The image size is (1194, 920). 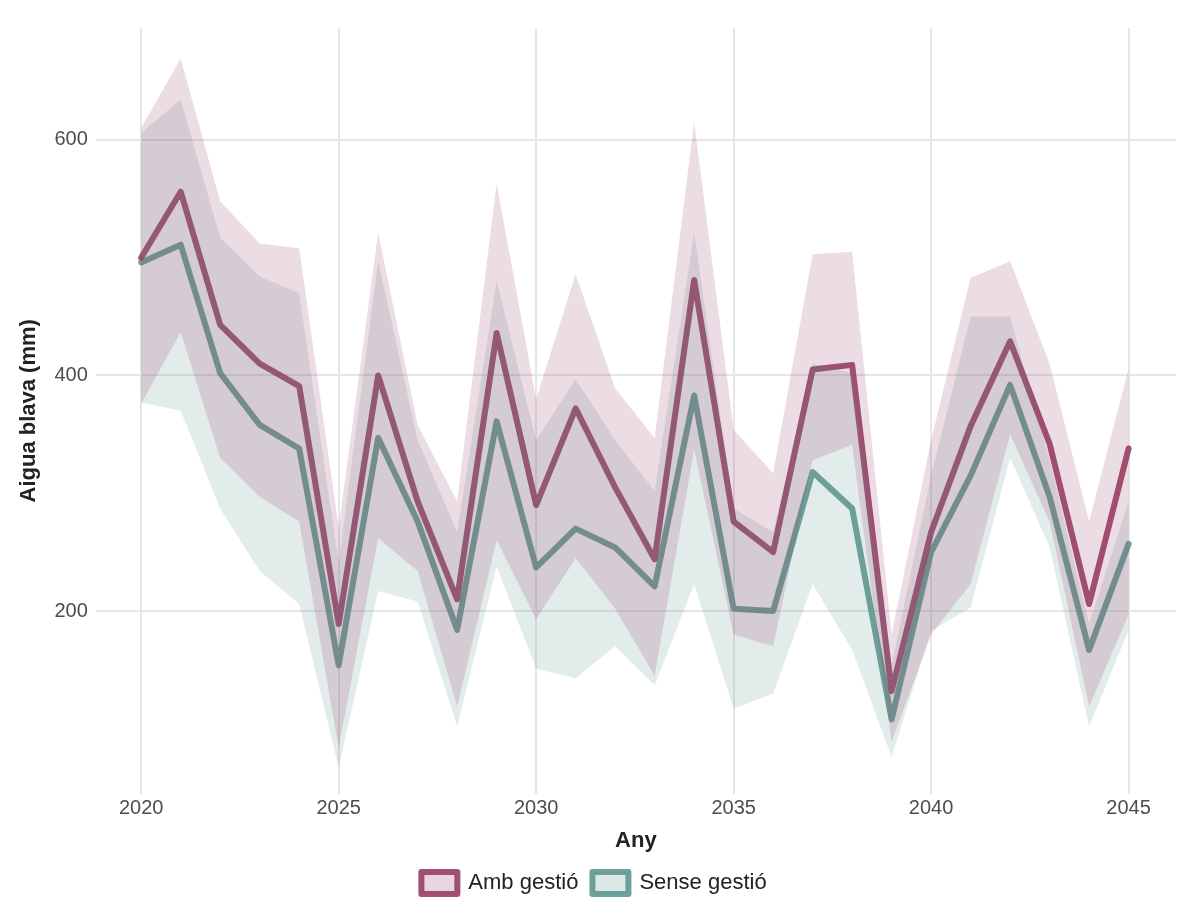 What do you see at coordinates (703, 882) in the screenshot?
I see `legend-label: Sense gestió` at bounding box center [703, 882].